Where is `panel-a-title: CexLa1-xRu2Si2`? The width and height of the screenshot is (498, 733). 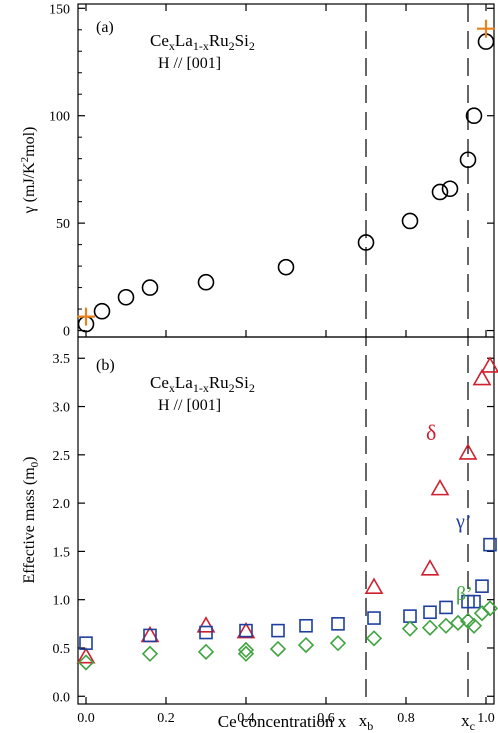
panel-a-title: CexLa1-xRu2Si2 is located at coordinates (202, 42).